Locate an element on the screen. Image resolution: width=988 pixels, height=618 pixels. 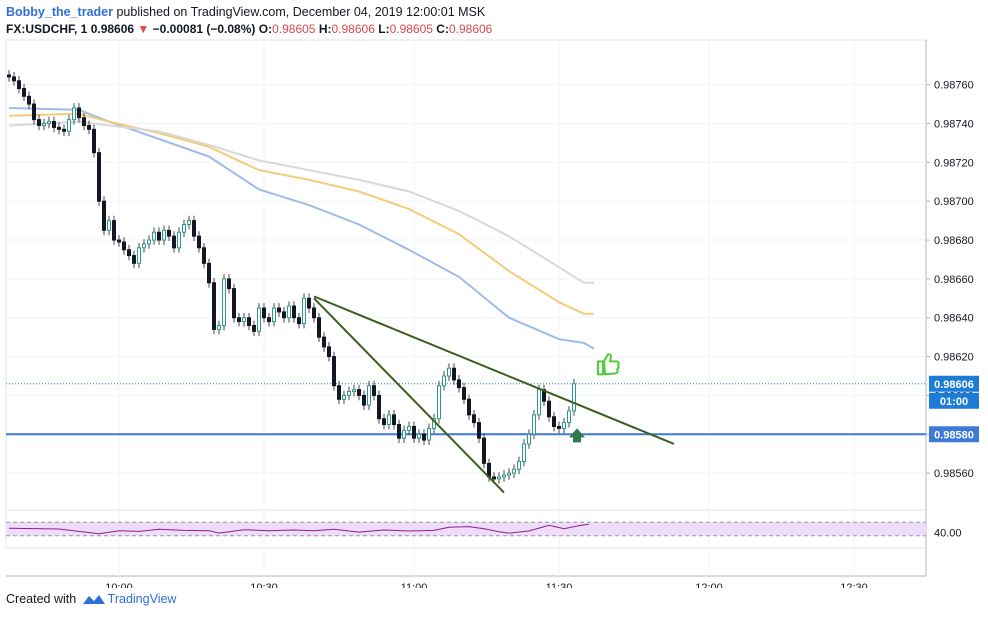
countdown-tag-text: 01:00 is located at coordinates (954, 402).